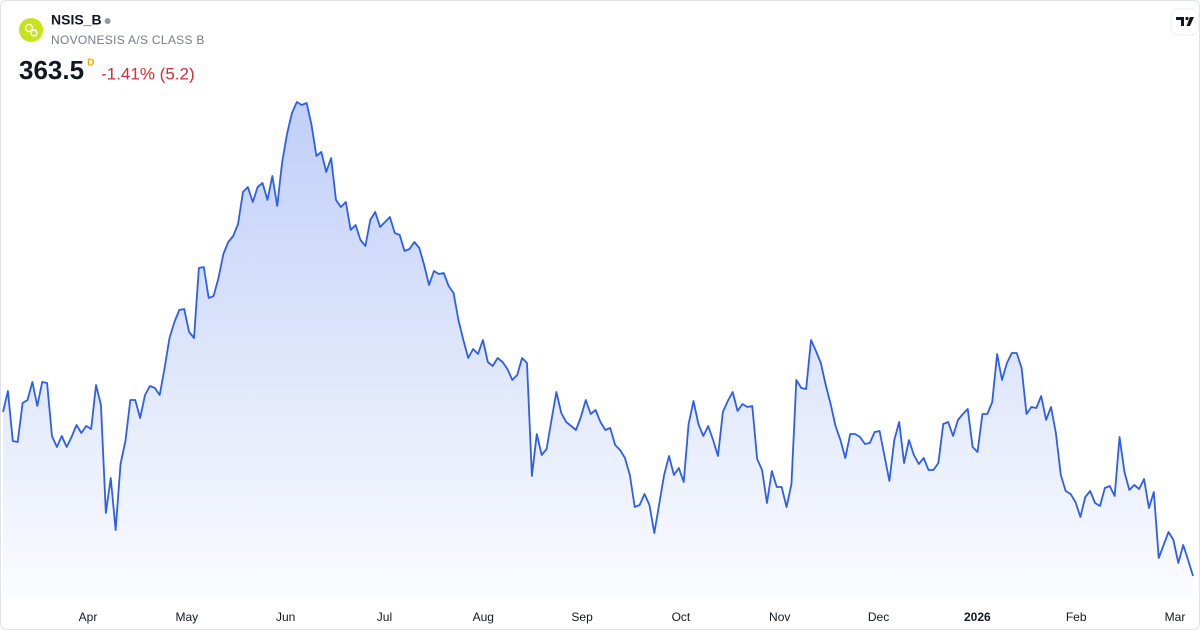 The image size is (1200, 630). Describe the element at coordinates (483, 617) in the screenshot. I see `x-axis-label: Aug` at that location.